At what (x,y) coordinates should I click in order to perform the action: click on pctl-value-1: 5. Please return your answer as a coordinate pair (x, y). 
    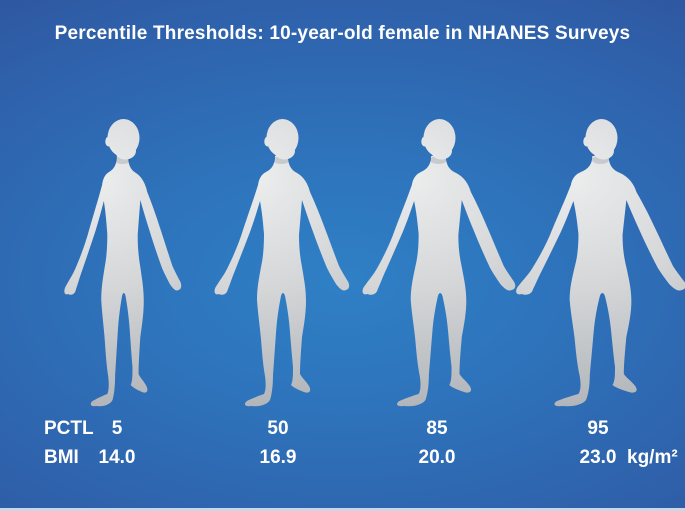
    Looking at the image, I should click on (117, 428).